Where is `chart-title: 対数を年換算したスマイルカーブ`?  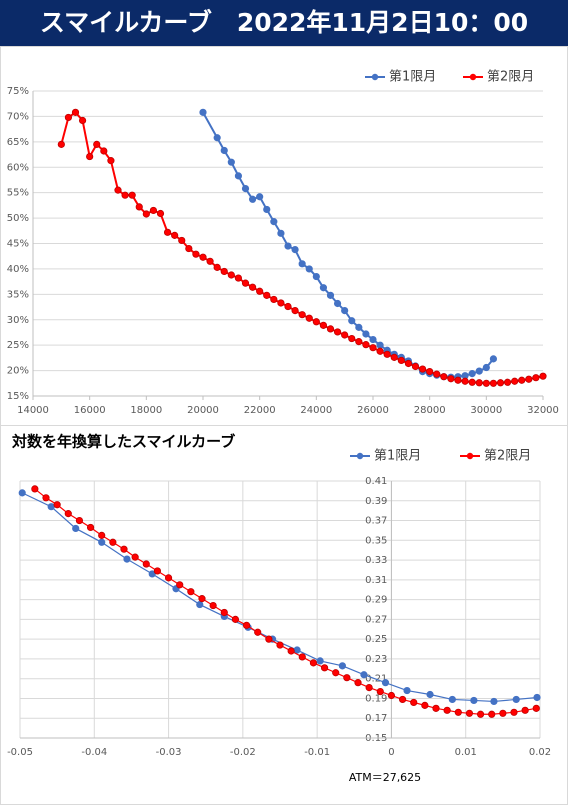 chart-title: 対数を年換算したスマイルカーブ is located at coordinates (123, 442).